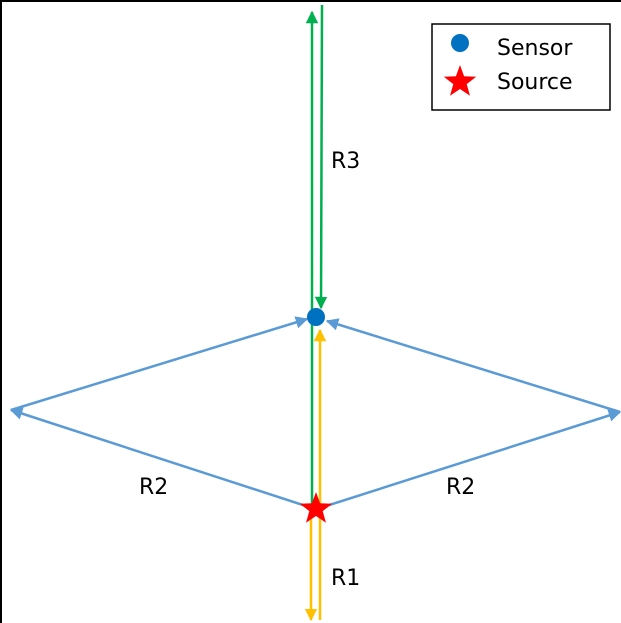  I want to click on ray-r3, so click(316, 256).